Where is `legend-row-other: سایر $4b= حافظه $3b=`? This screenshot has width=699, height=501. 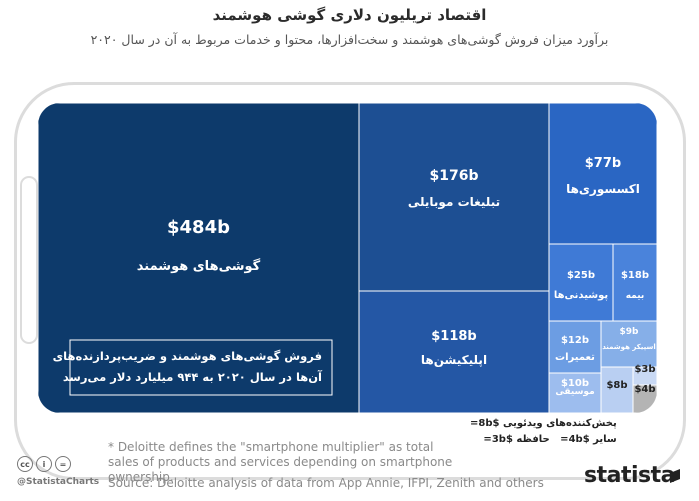 legend-row-other: سایر $4b= حافظه $3b= is located at coordinates (550, 439).